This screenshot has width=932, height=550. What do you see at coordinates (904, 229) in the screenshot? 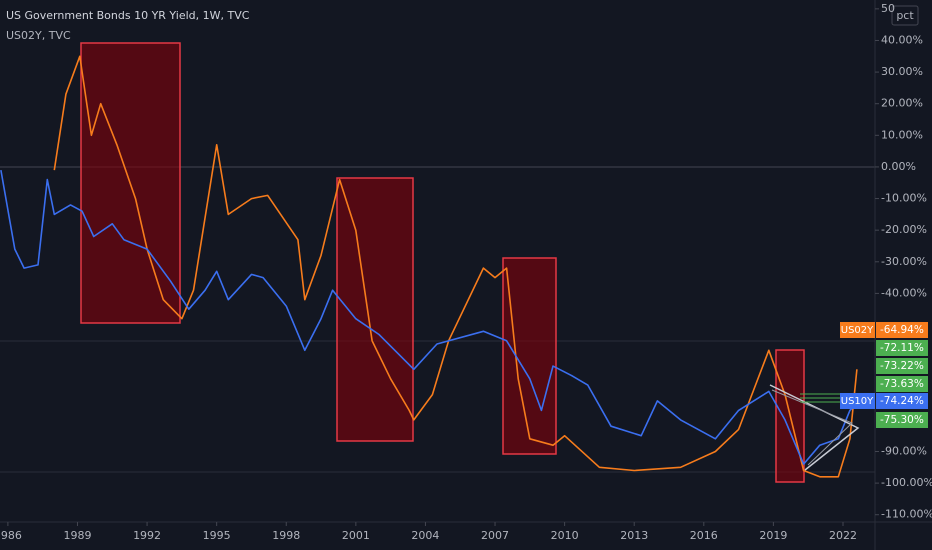
I see `y-tick-label: -20.00%` at bounding box center [904, 229].